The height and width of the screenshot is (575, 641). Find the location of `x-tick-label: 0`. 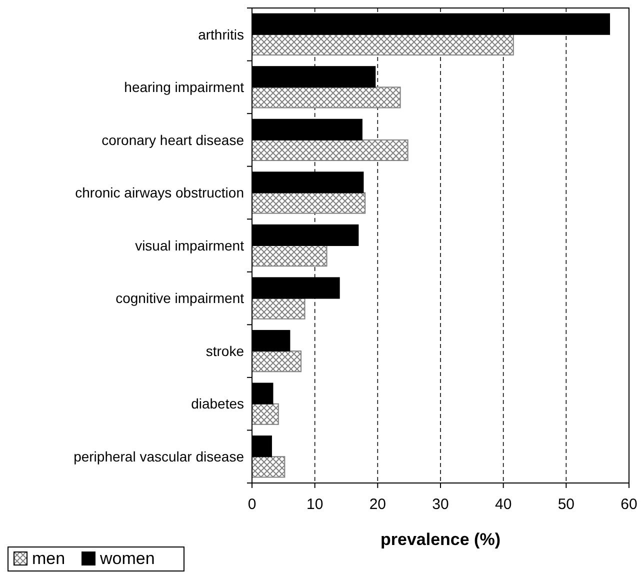

x-tick-label: 0 is located at coordinates (252, 504).